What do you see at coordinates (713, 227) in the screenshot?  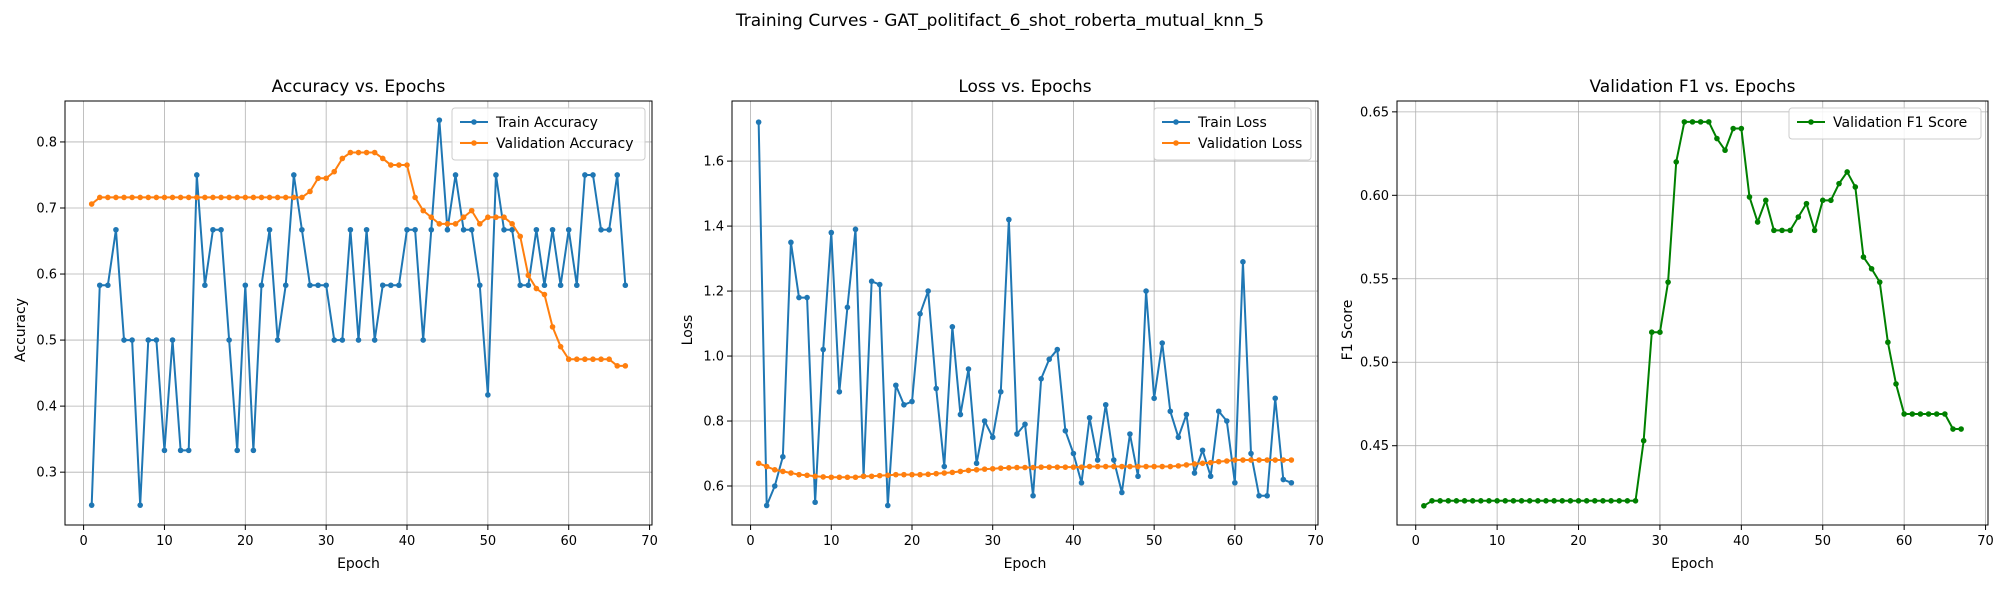 I see `loss-y-tick-label: 1.4` at bounding box center [713, 227].